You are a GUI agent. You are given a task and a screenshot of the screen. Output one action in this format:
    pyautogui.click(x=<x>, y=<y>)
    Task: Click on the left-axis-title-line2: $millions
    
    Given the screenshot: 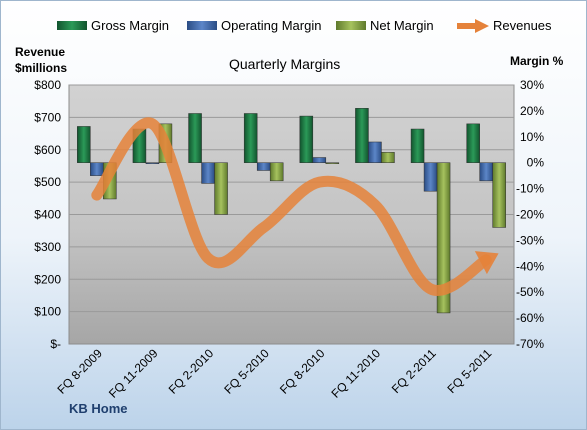 What is the action you would take?
    pyautogui.click(x=41, y=68)
    